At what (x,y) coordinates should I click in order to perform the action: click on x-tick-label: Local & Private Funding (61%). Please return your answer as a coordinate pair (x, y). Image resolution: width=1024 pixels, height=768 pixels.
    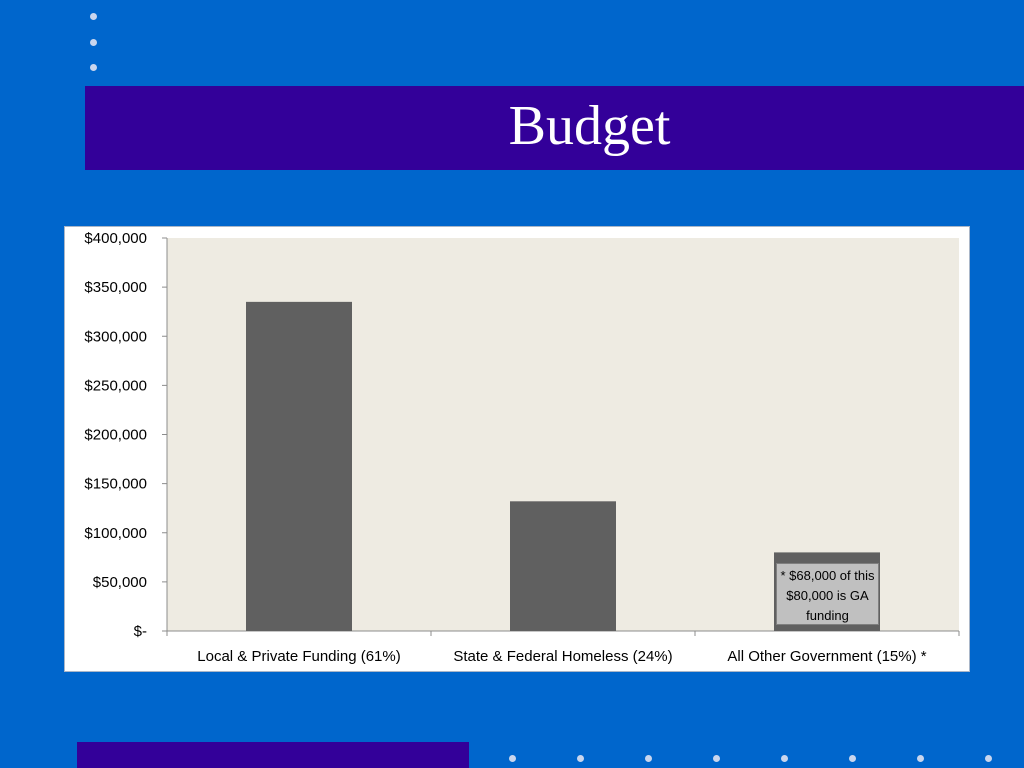
    Looking at the image, I should click on (298, 656).